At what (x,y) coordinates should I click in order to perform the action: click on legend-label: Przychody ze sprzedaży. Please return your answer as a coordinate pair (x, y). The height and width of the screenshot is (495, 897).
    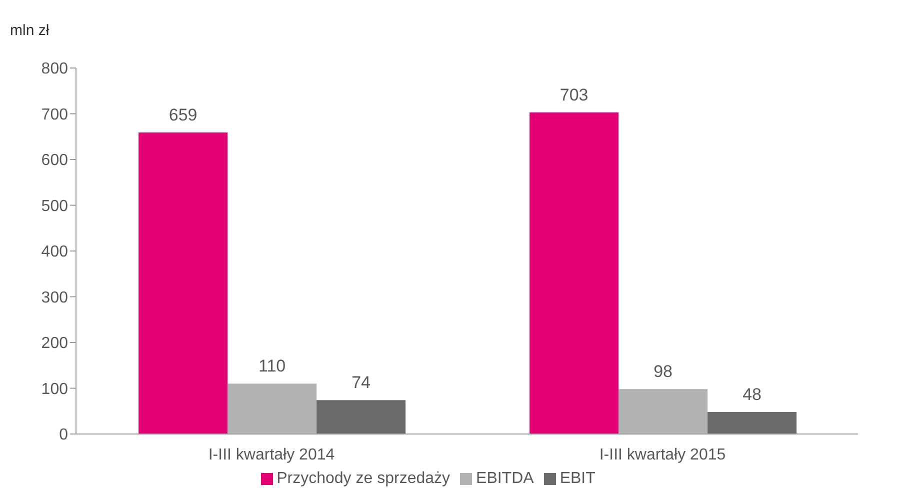
    Looking at the image, I should click on (363, 478).